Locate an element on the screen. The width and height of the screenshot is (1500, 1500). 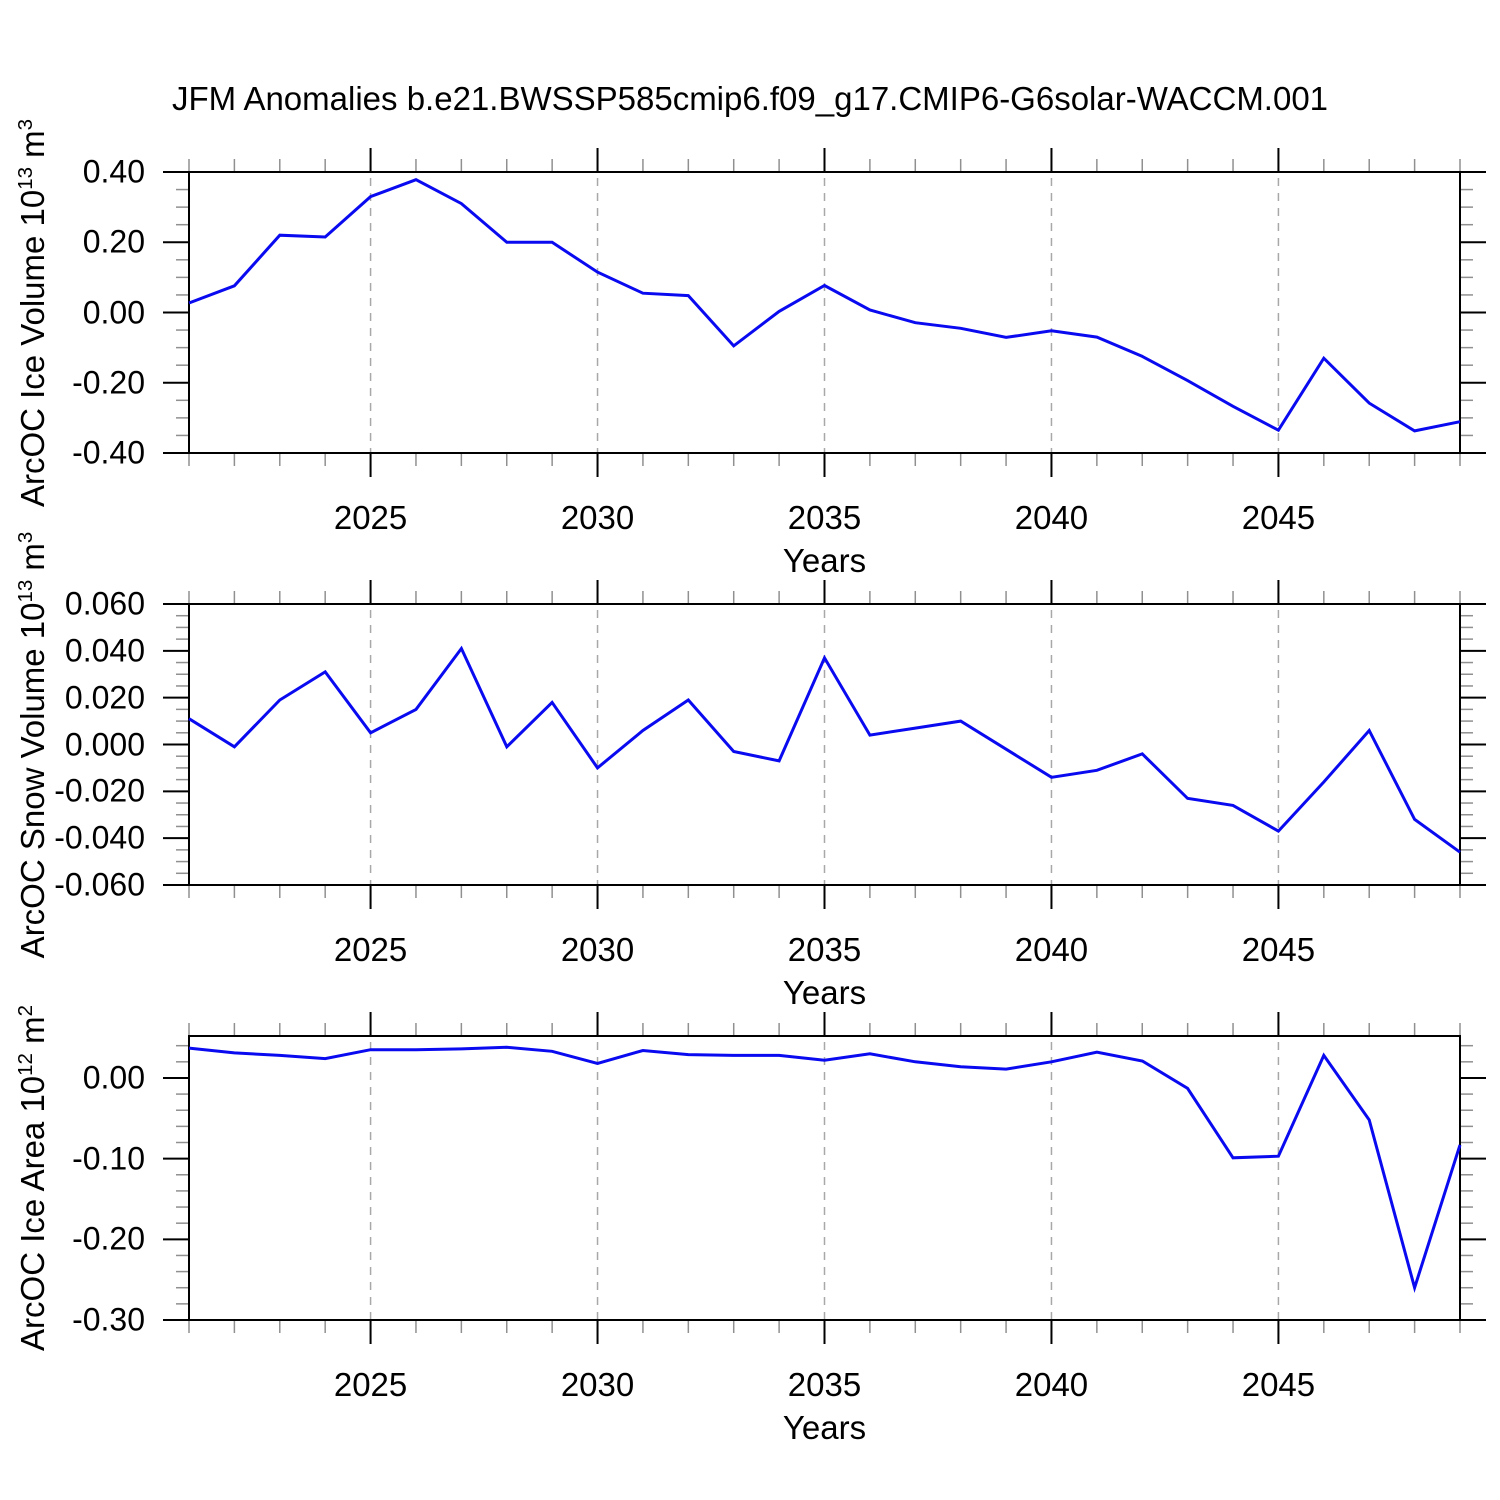
data-line-snow-volume is located at coordinates (824, 749).